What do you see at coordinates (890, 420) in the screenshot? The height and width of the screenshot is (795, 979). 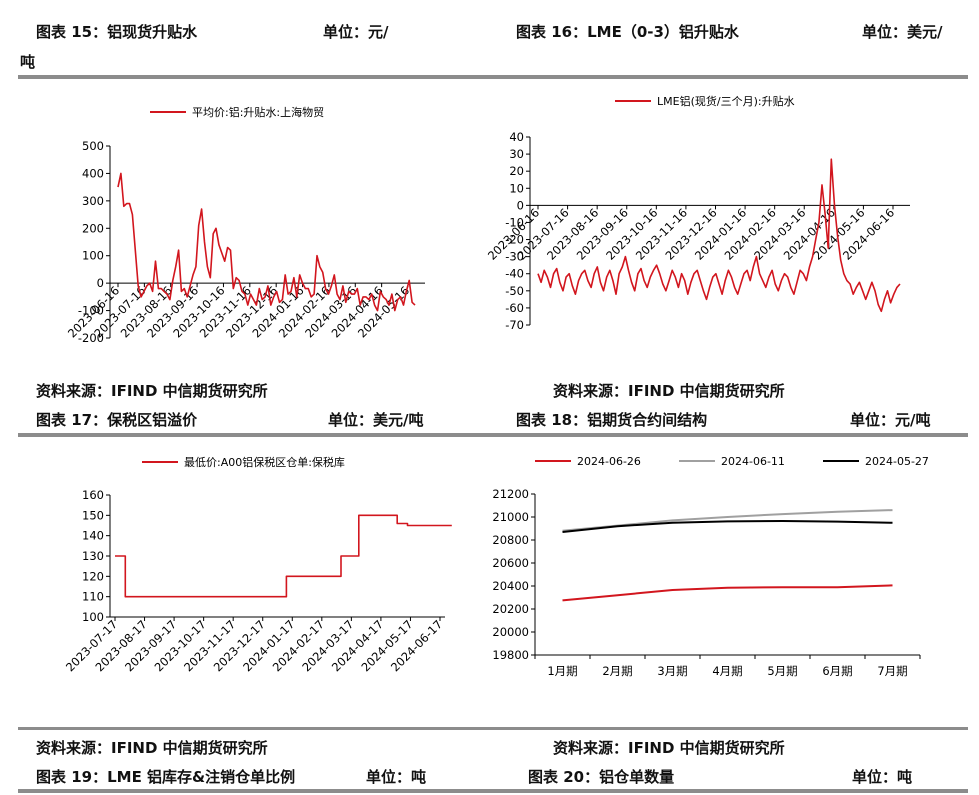 I see `chart18-unit: 单位：元/吨` at bounding box center [890, 420].